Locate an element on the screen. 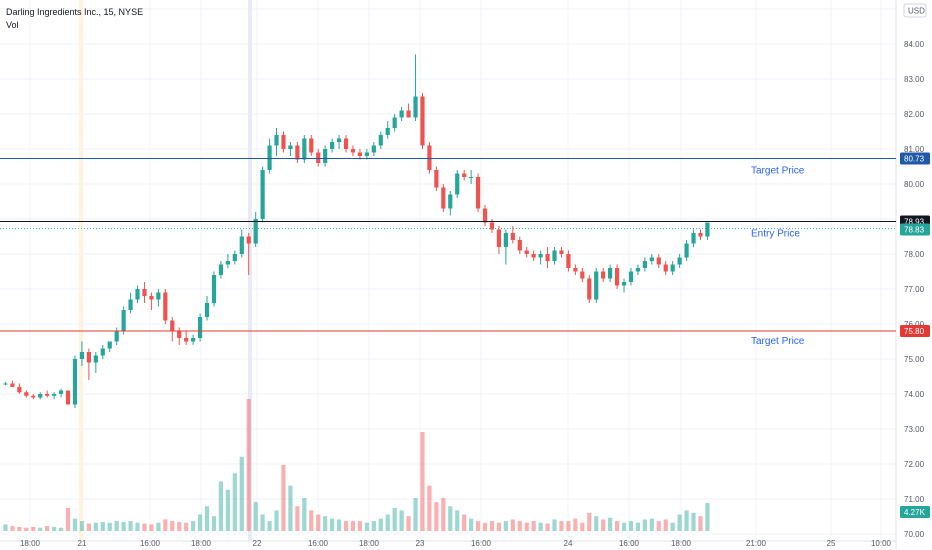 The width and height of the screenshot is (932, 550). price-tick: 78.00 is located at coordinates (914, 254).